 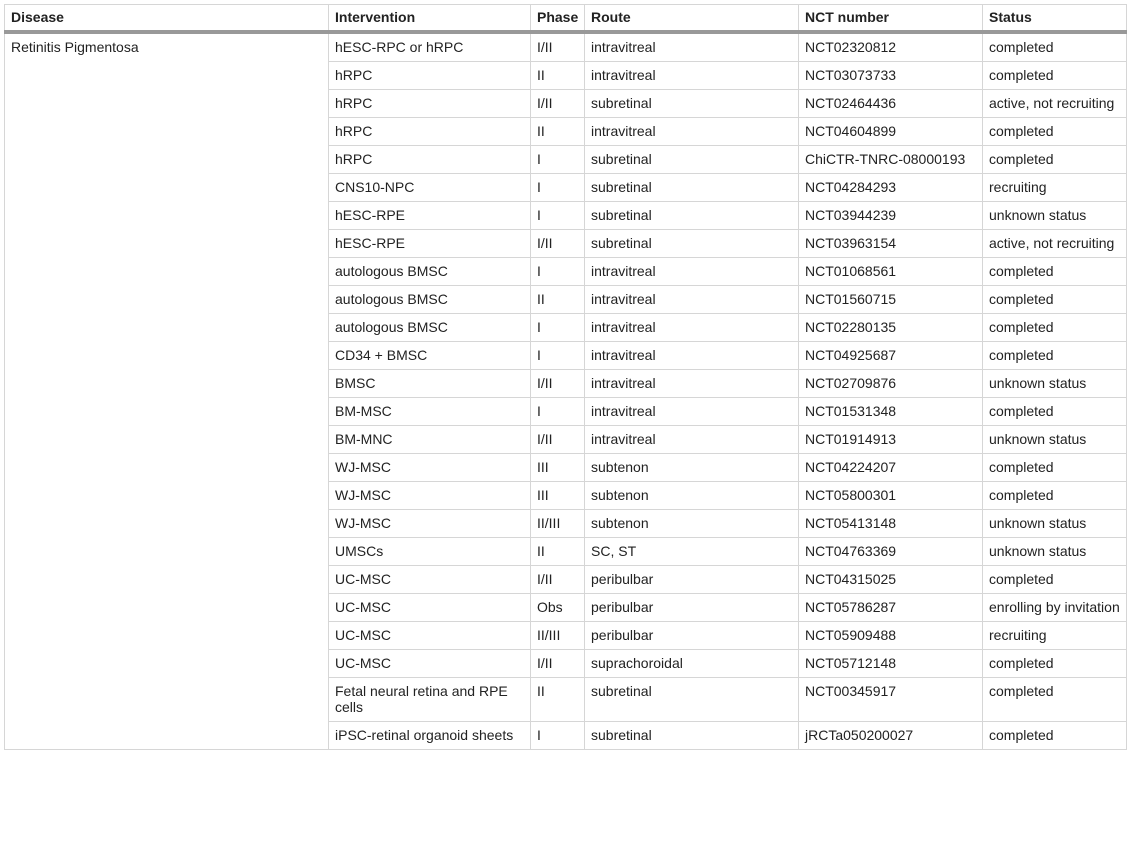 What do you see at coordinates (557, 607) in the screenshot?
I see `cell-phase: Obs` at bounding box center [557, 607].